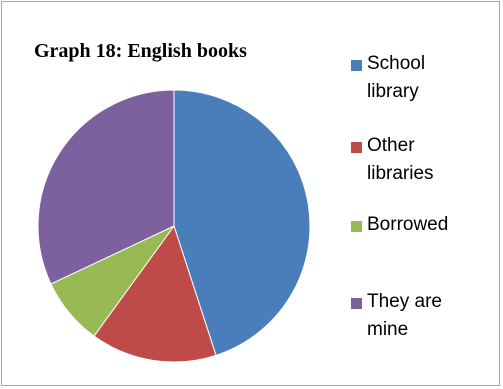  Describe the element at coordinates (155, 293) in the screenshot. I see `pie-slice-other-libraries` at that location.